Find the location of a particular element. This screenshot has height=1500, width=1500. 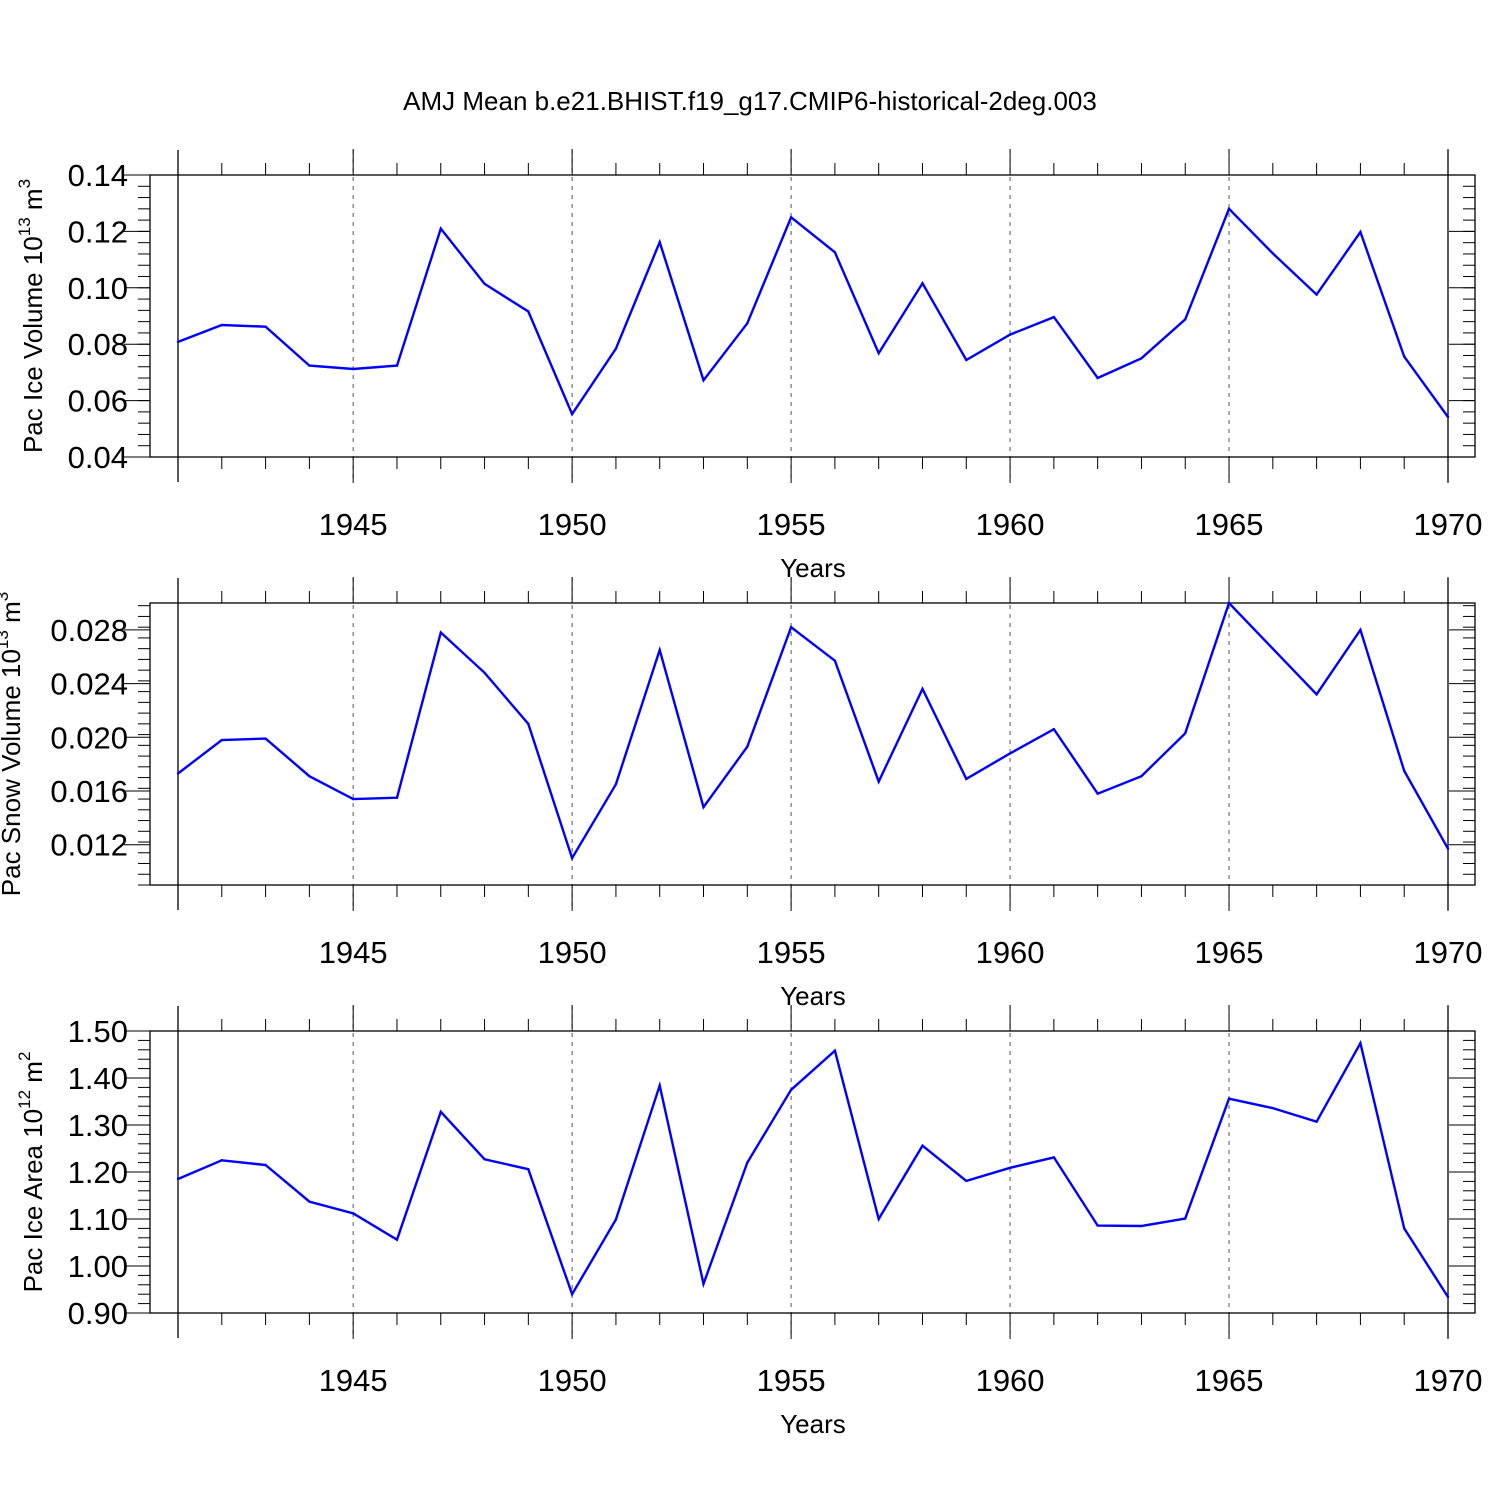

x-tick-label: 1945 is located at coordinates (353, 1380).